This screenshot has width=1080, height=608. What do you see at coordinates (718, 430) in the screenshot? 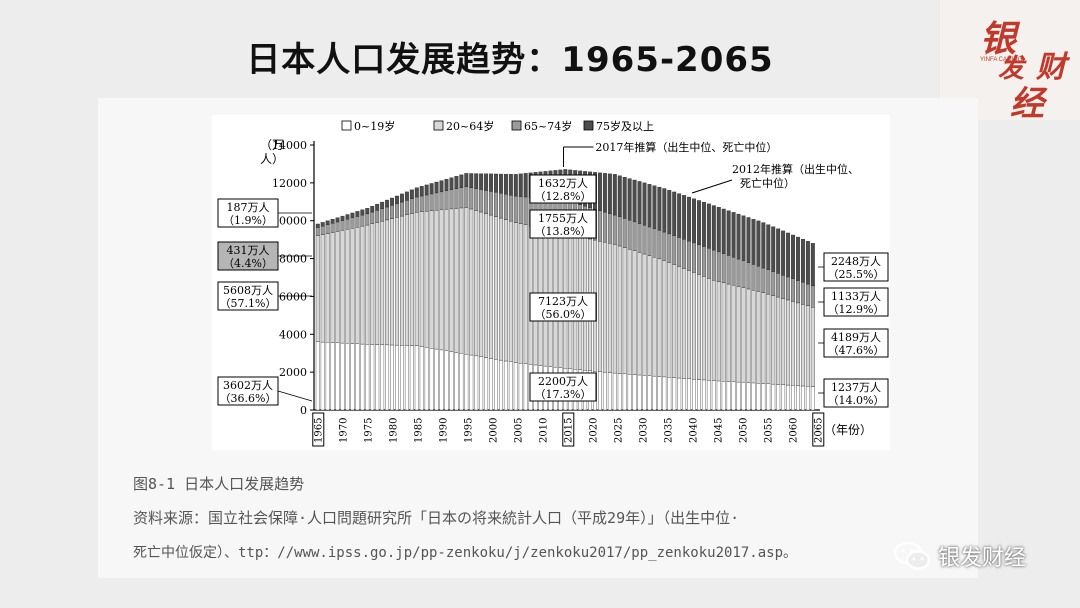
I see `x-tick-label: 2045` at bounding box center [718, 430].